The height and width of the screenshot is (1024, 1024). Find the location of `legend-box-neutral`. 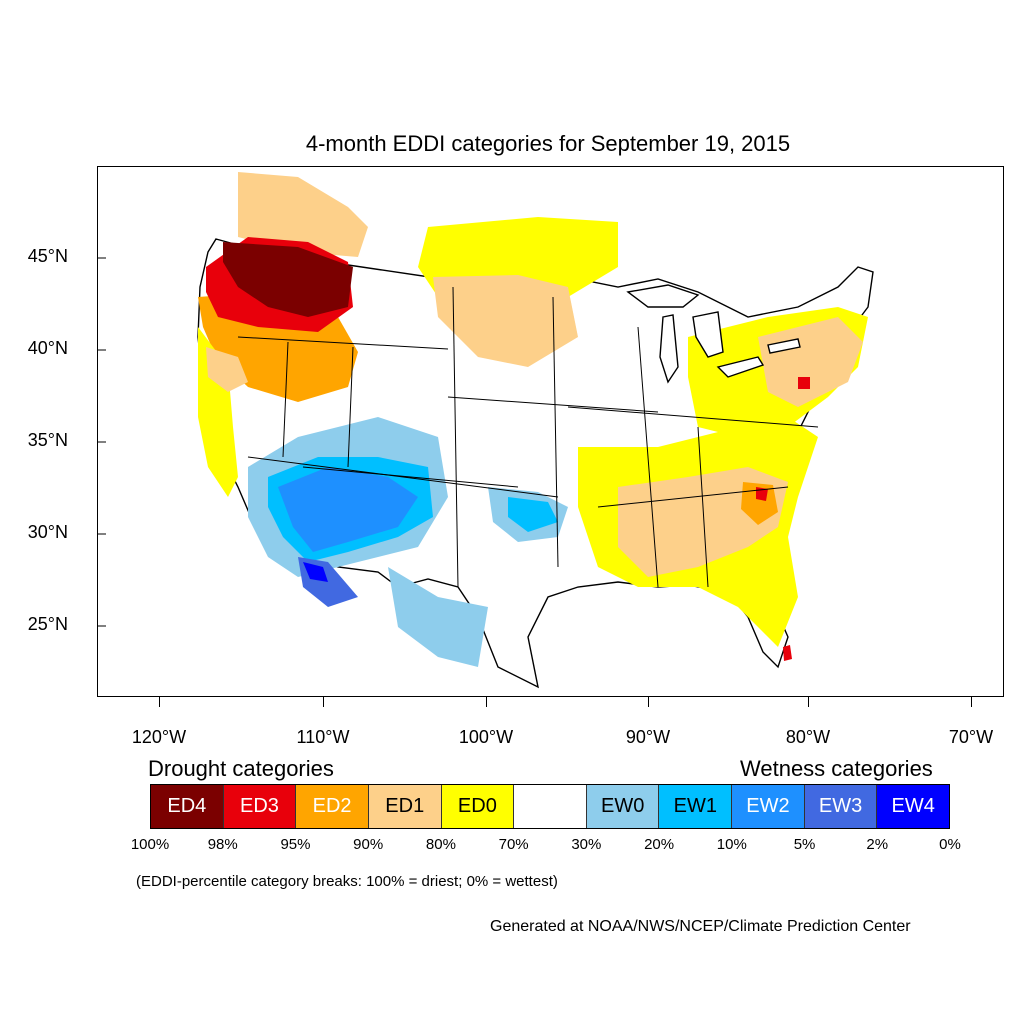

legend-box-neutral is located at coordinates (550, 806).